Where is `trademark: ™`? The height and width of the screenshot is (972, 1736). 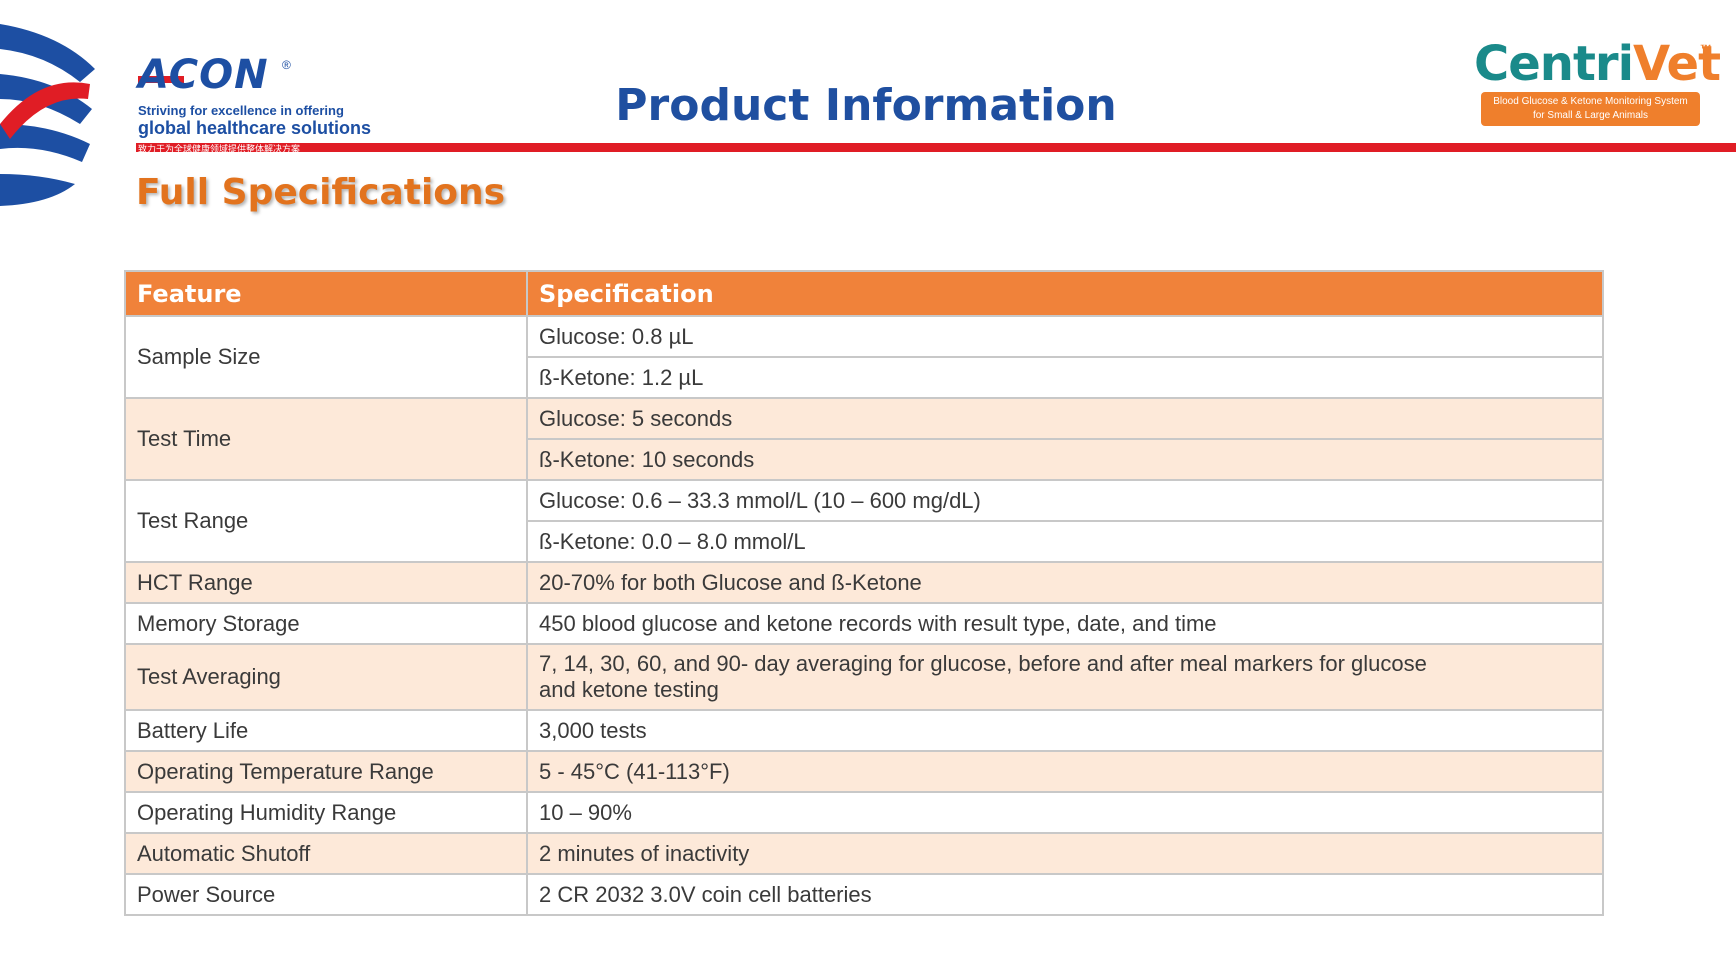 trademark: ™ is located at coordinates (1706, 49).